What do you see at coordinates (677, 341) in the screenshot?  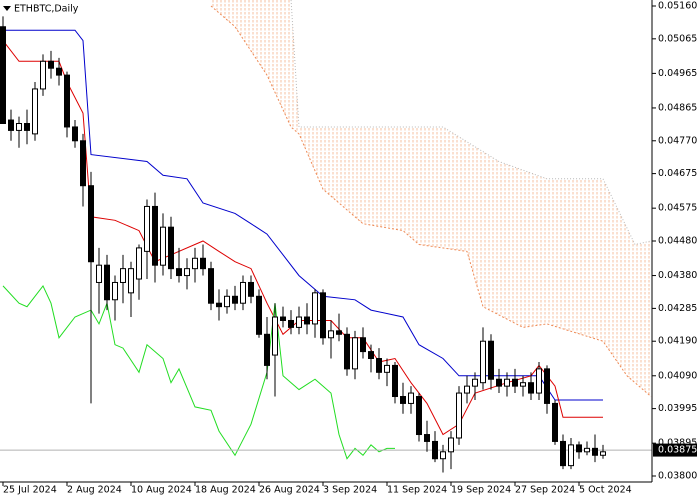 I see `y-tick-label: 0.04190` at bounding box center [677, 341].